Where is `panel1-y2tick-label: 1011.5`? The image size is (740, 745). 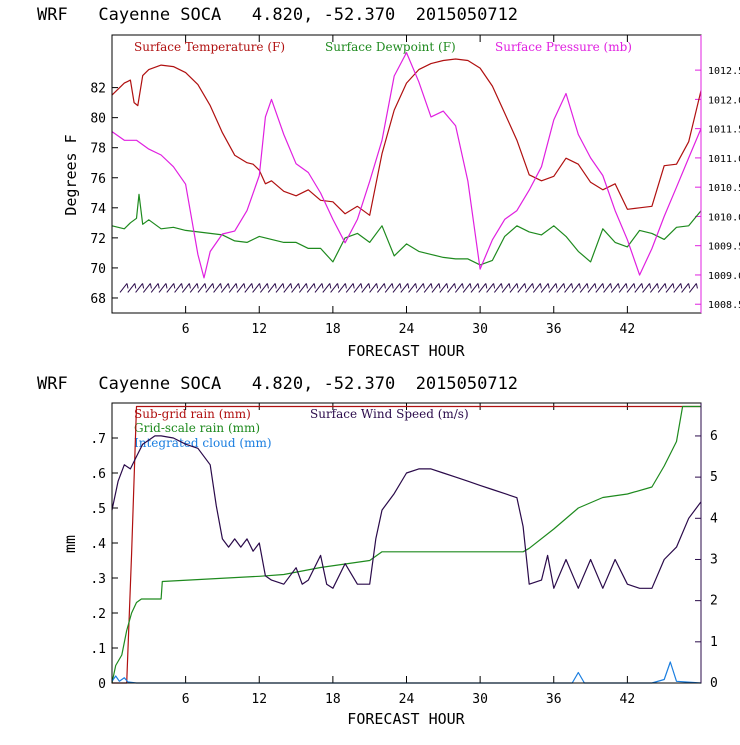 panel1-y2tick-label: 1011.5 is located at coordinates (724, 130).